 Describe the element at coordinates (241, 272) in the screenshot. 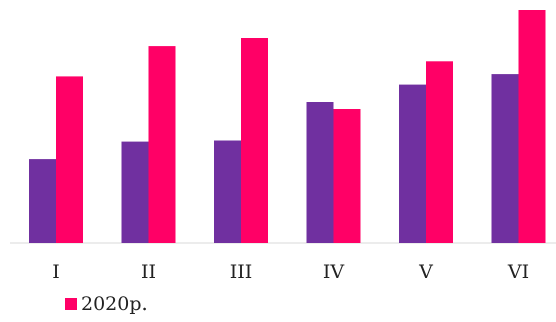

I see `x-tick-label-III: III` at that location.